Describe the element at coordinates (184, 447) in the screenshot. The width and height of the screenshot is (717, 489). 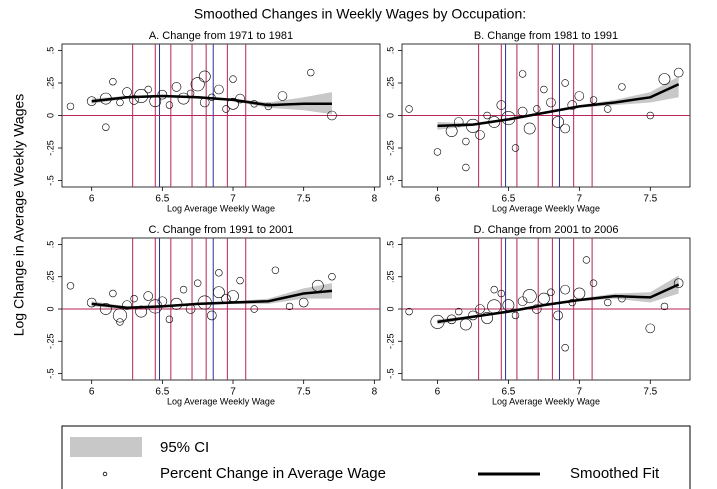
I see `legend-label: 95% CI` at that location.